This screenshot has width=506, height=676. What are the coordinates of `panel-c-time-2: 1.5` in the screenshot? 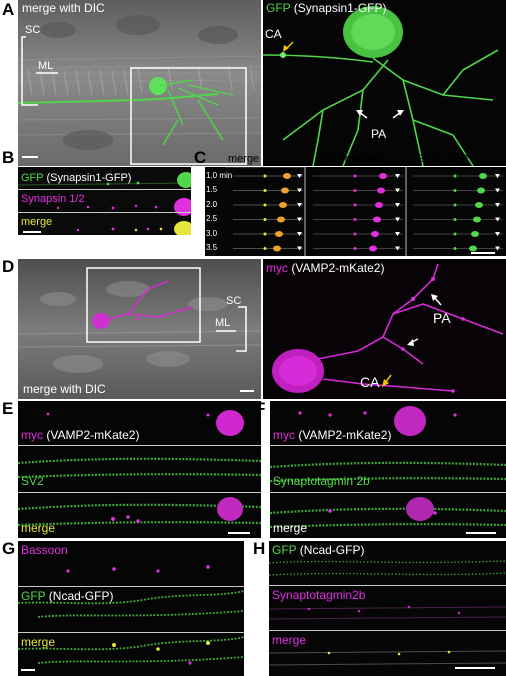 It's located at (212, 189).